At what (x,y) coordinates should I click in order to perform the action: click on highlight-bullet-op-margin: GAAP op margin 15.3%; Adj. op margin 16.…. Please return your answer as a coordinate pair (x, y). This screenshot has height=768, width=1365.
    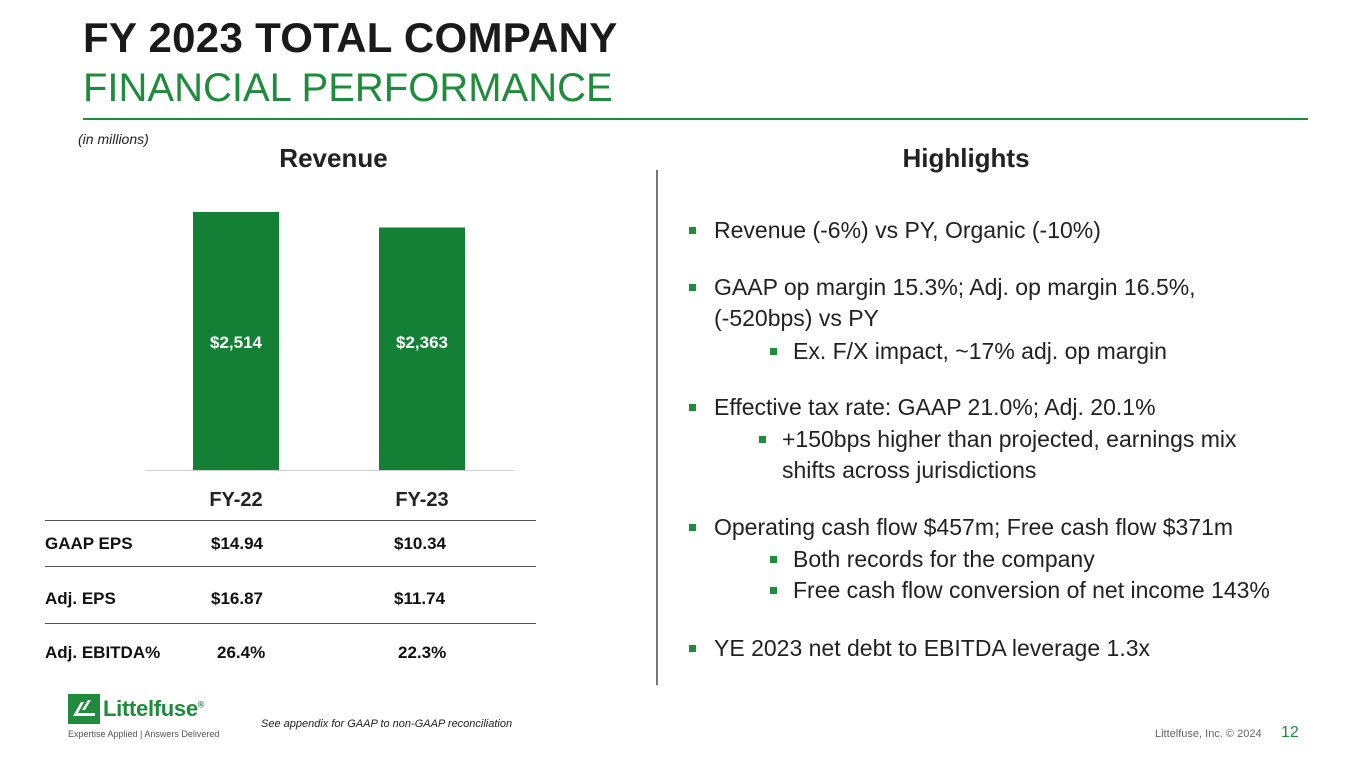
    Looking at the image, I should click on (942, 303).